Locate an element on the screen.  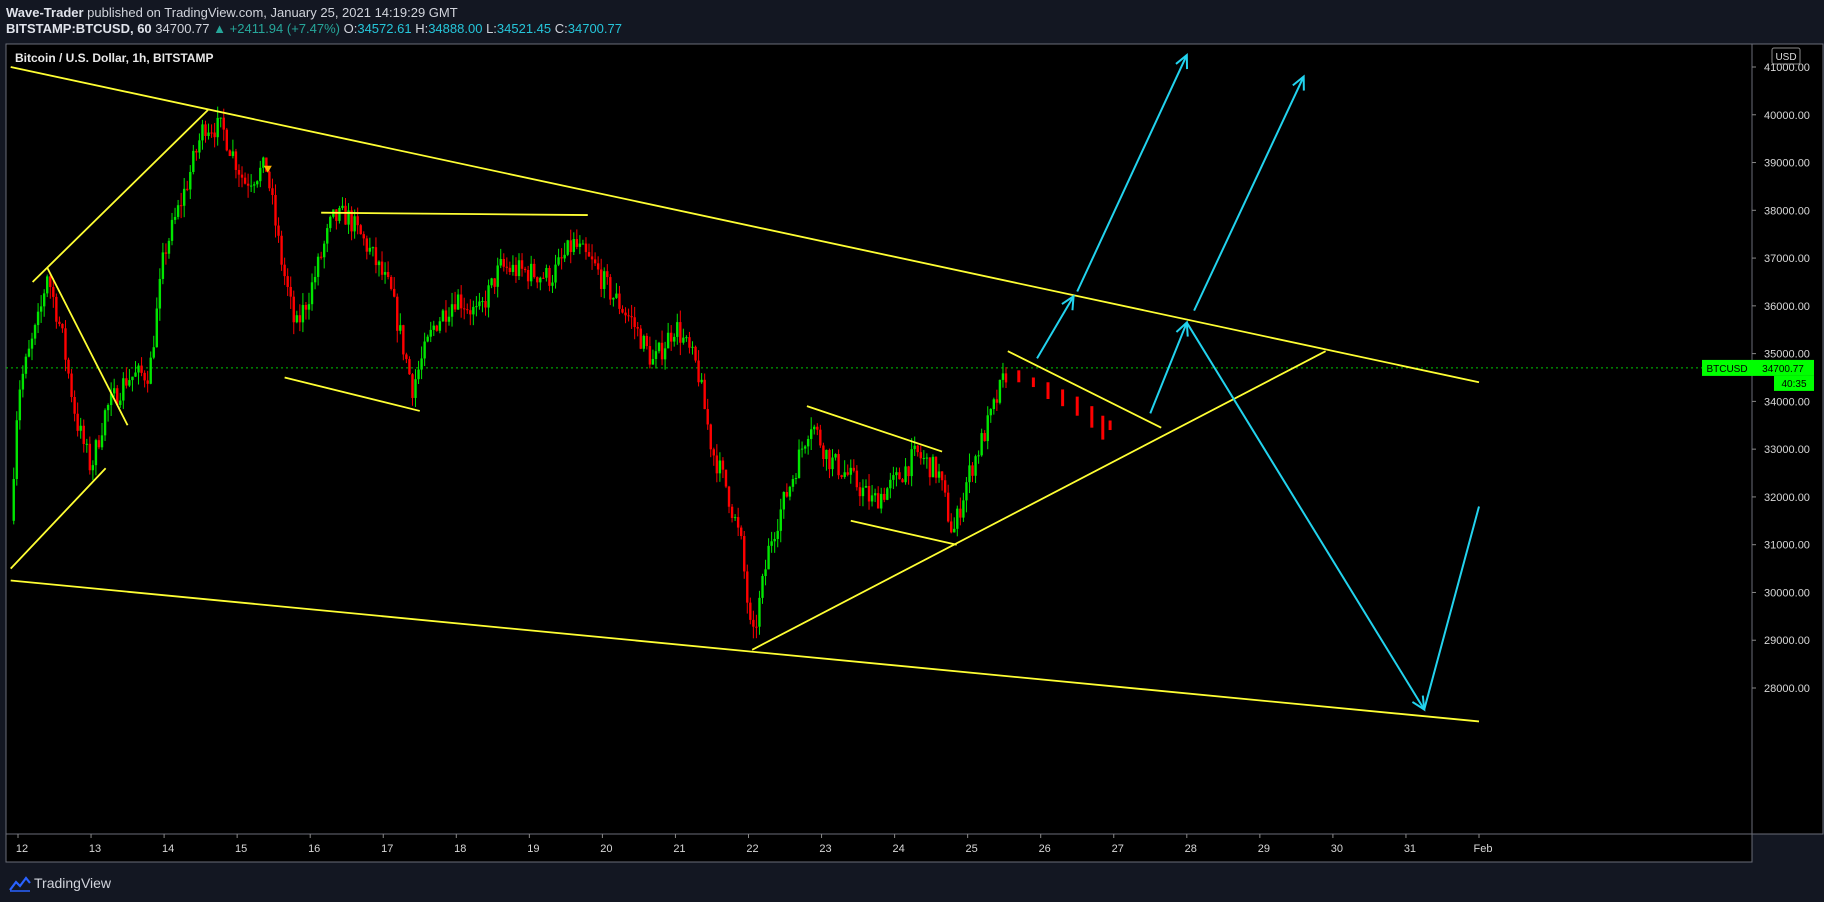
x-tick-label: 24 is located at coordinates (898, 849).